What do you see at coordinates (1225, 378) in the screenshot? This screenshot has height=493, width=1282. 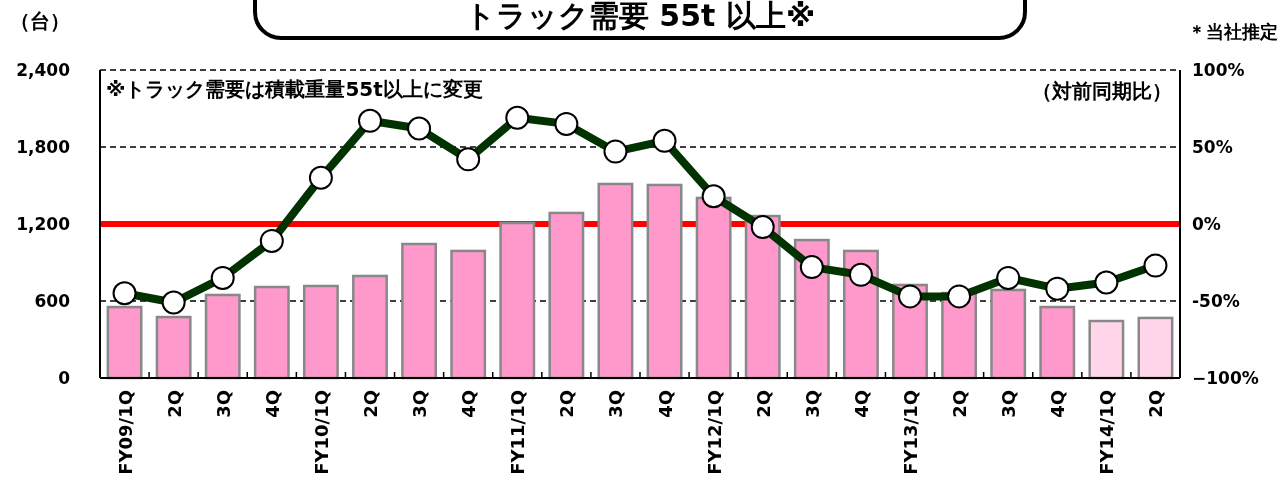 I see `y2-tick-label: −100%` at bounding box center [1225, 378].